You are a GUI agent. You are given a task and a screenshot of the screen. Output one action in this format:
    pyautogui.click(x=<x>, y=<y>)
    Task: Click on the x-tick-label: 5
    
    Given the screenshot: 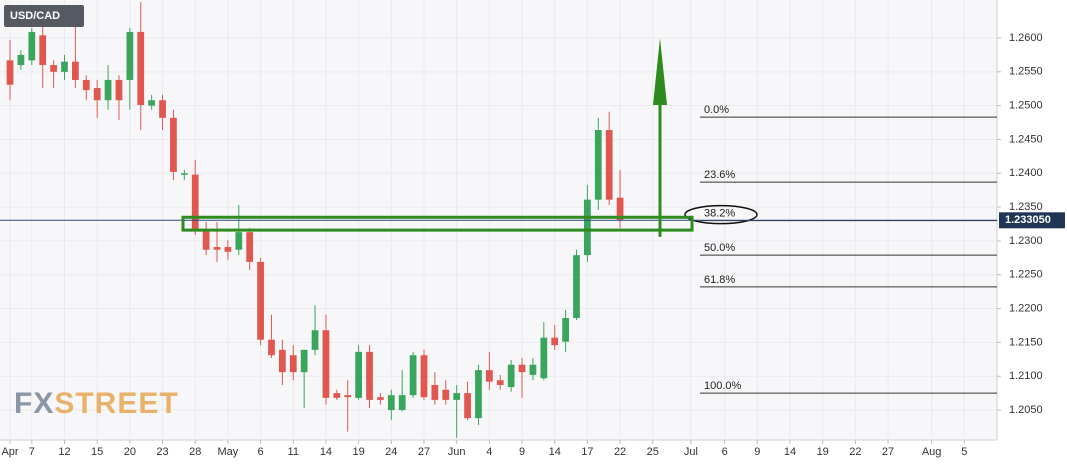 What is the action you would take?
    pyautogui.click(x=964, y=452)
    